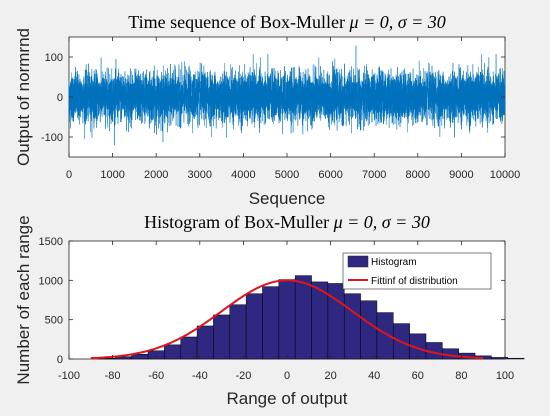 This screenshot has height=416, width=550. What do you see at coordinates (358, 261) in the screenshot?
I see `legend-histogram-swatch` at bounding box center [358, 261].